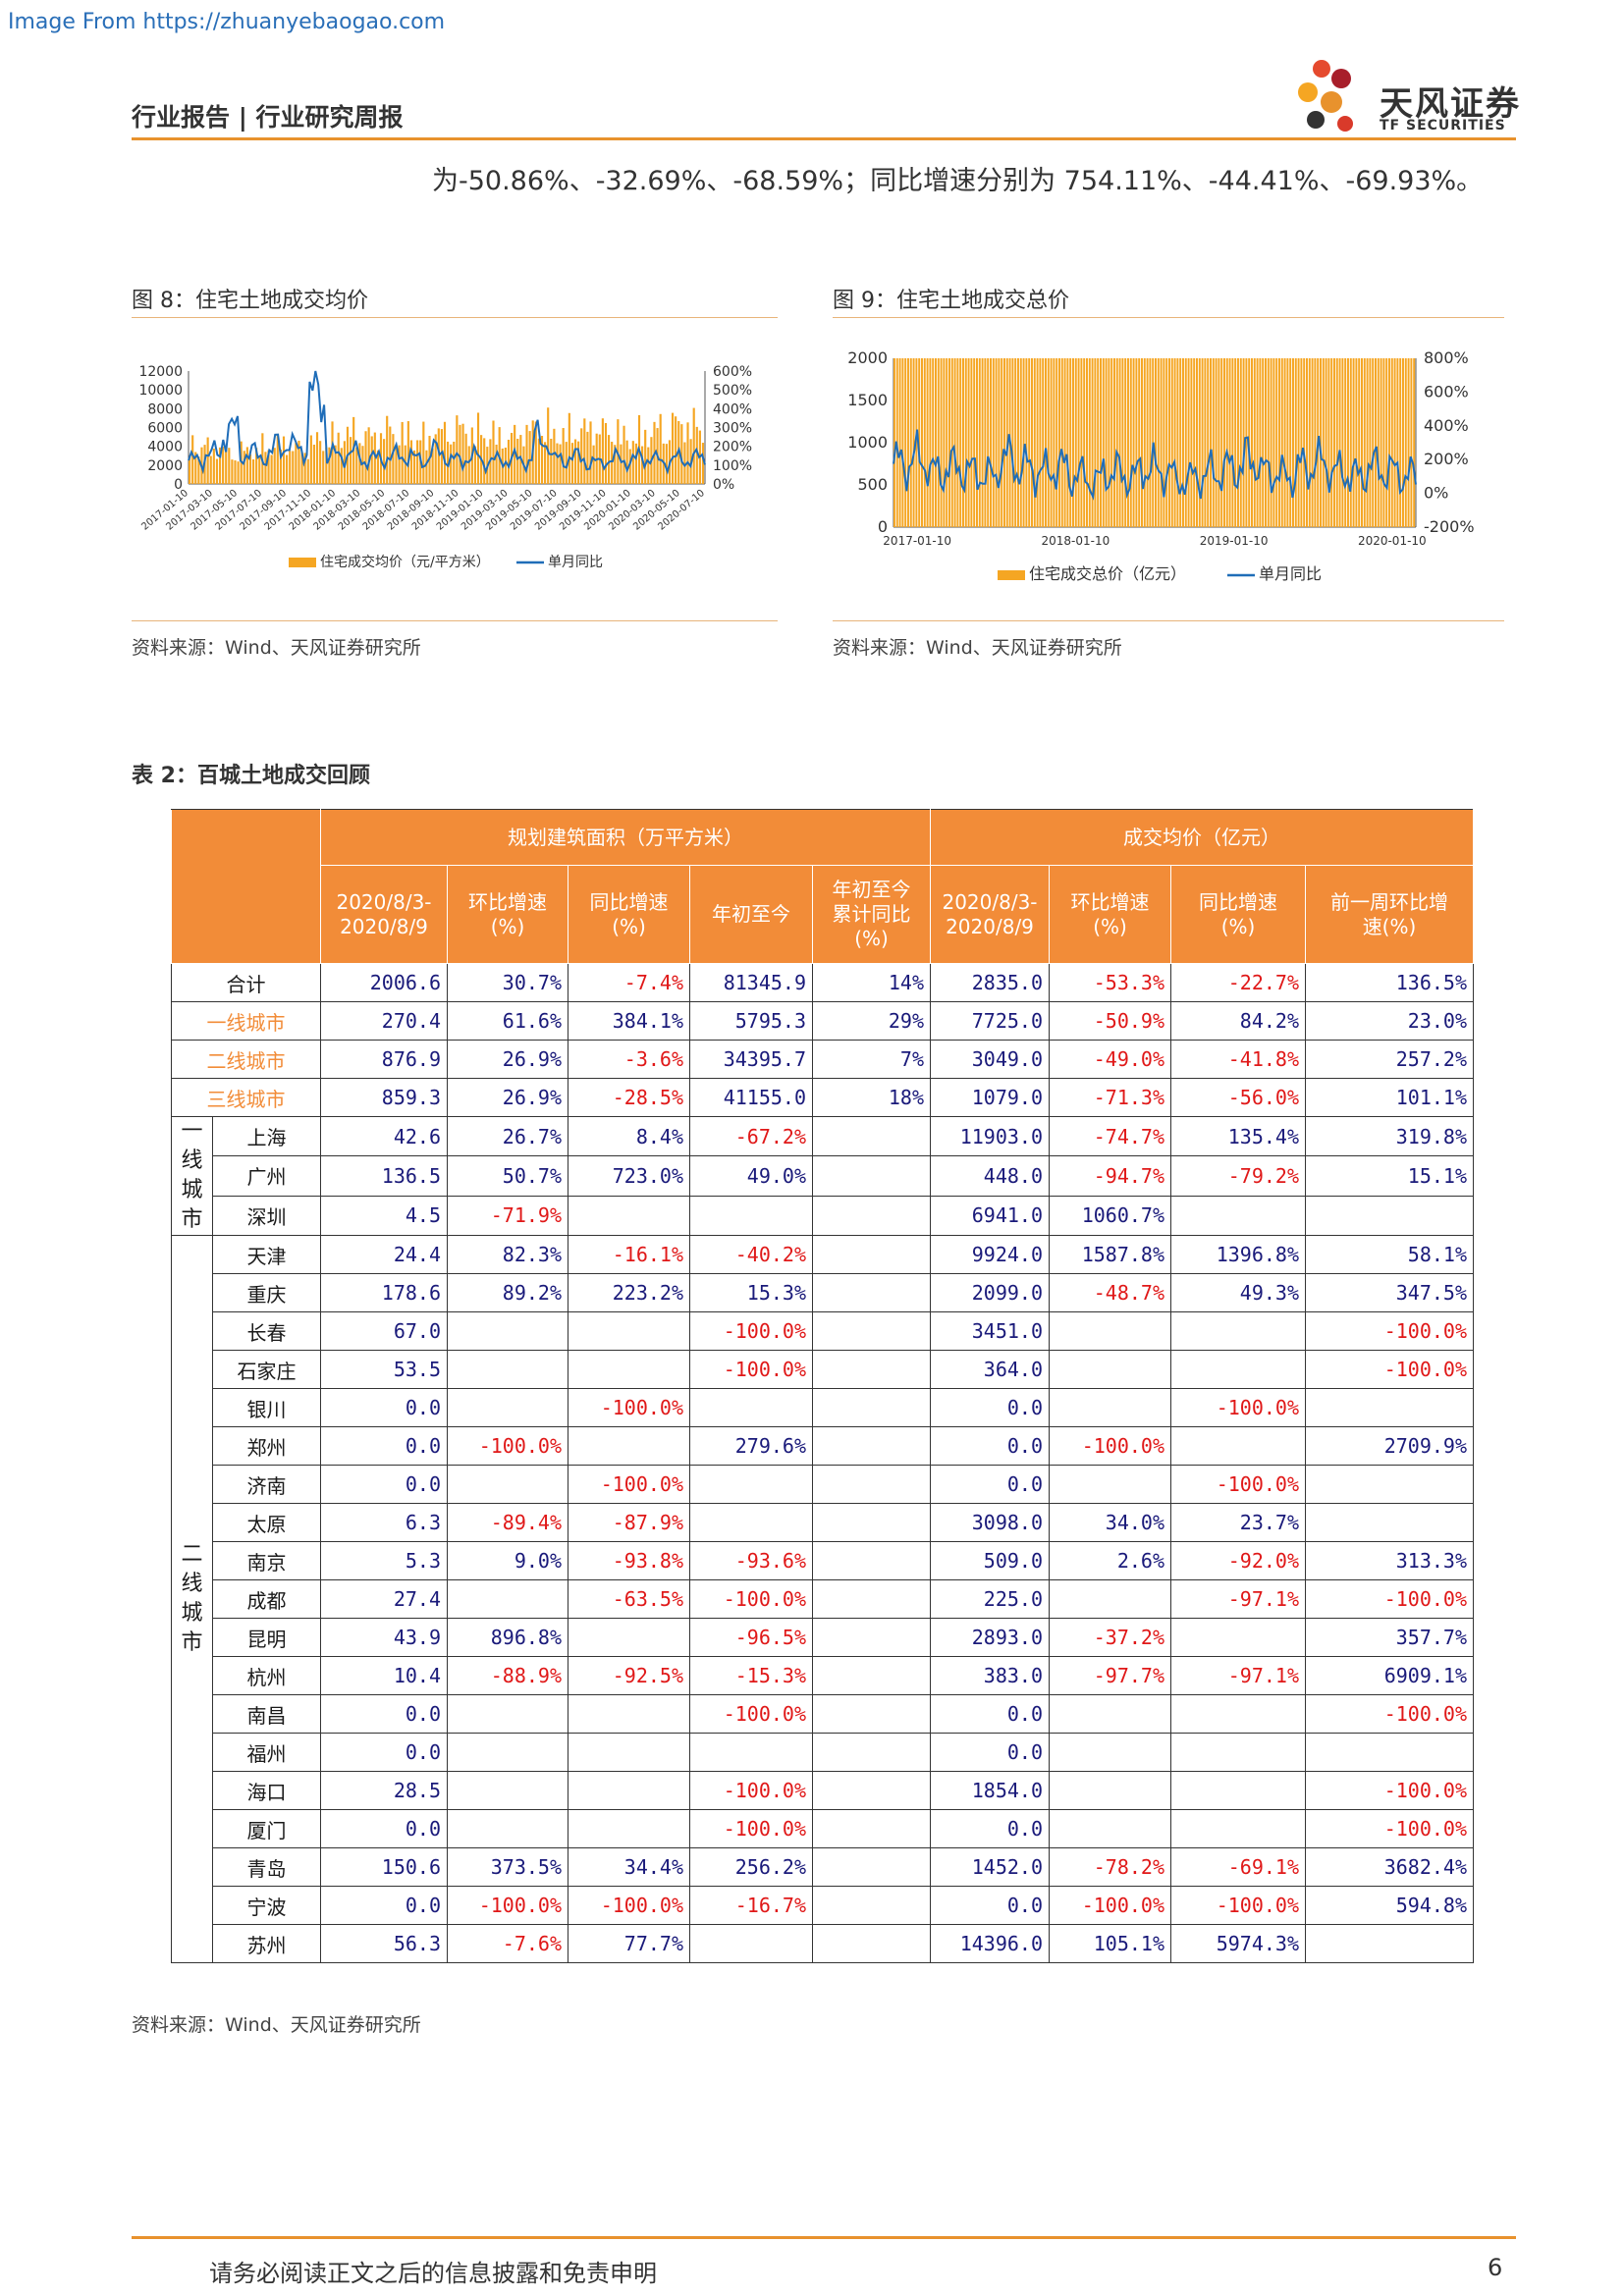  I want to click on legend-label-bar: 住宅成交均价（元/平方米）, so click(405, 562).